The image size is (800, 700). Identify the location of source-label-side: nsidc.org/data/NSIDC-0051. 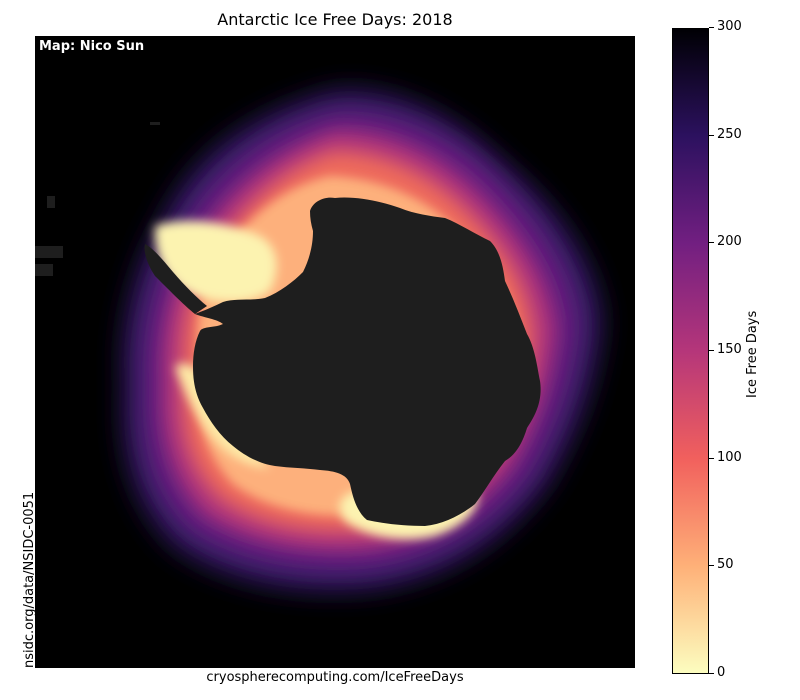
(29, 579).